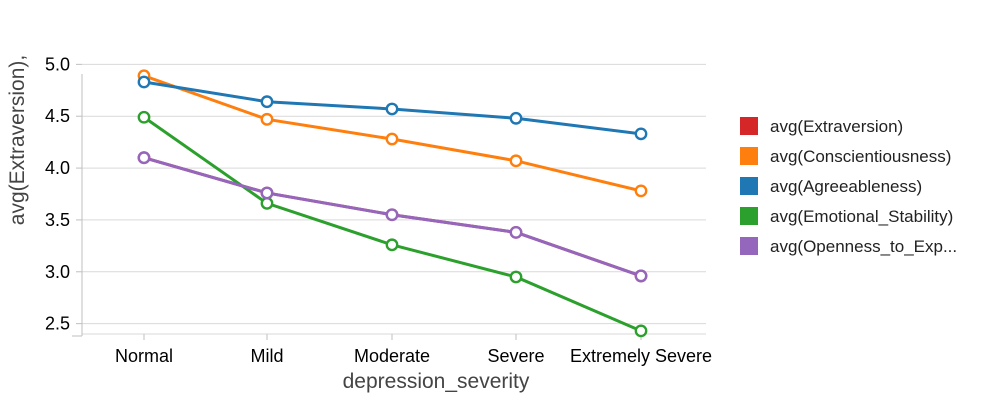 The height and width of the screenshot is (419, 999). Describe the element at coordinates (57, 116) in the screenshot. I see `y-tick-label: 4.5` at that location.